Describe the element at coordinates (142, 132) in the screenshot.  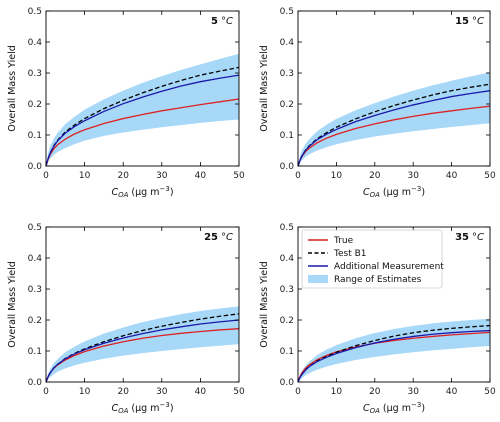
I see `series-line-true` at that location.